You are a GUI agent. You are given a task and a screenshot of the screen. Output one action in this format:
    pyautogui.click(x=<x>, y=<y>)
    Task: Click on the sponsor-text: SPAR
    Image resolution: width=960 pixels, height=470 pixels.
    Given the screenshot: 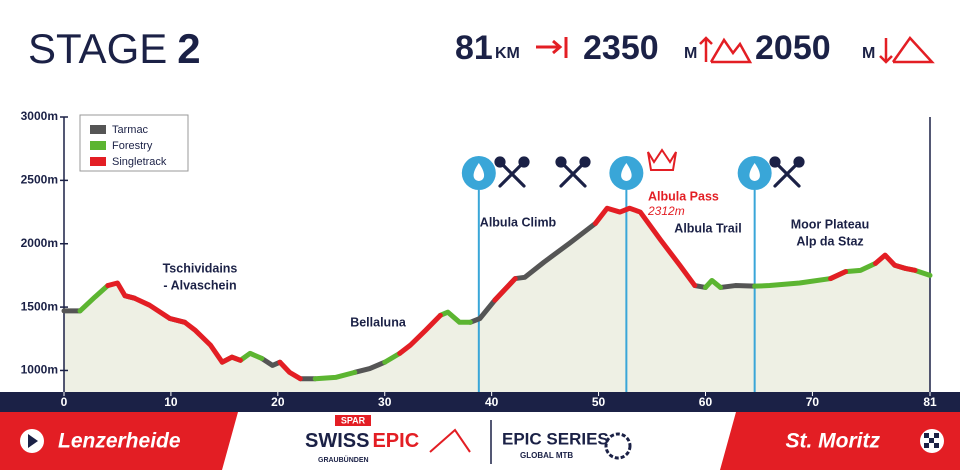 What is the action you would take?
    pyautogui.click(x=353, y=420)
    